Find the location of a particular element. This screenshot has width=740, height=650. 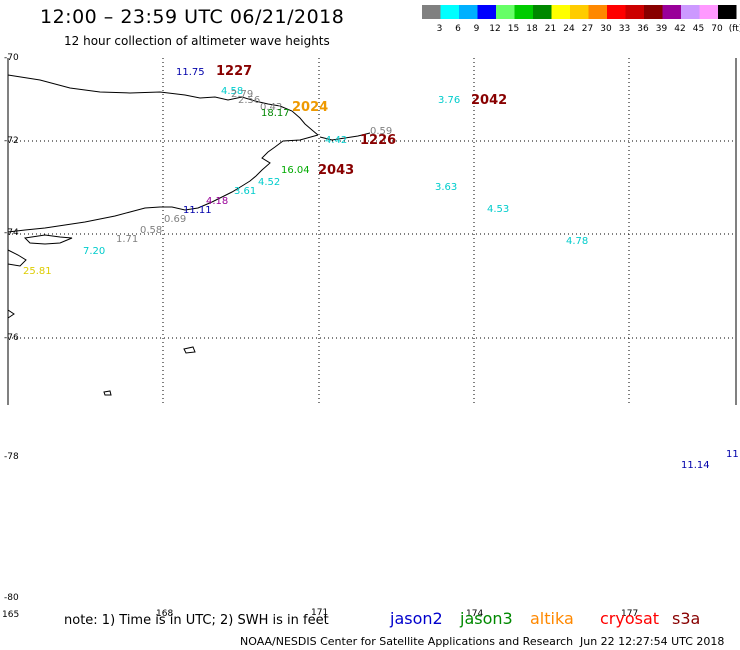

lon-label: 165 is located at coordinates (11, 615).